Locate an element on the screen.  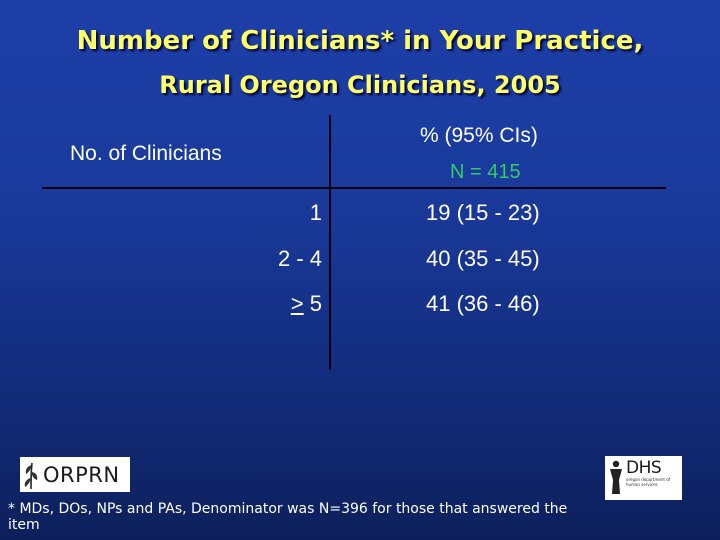
row-3-count-value: 5 is located at coordinates (315, 303).